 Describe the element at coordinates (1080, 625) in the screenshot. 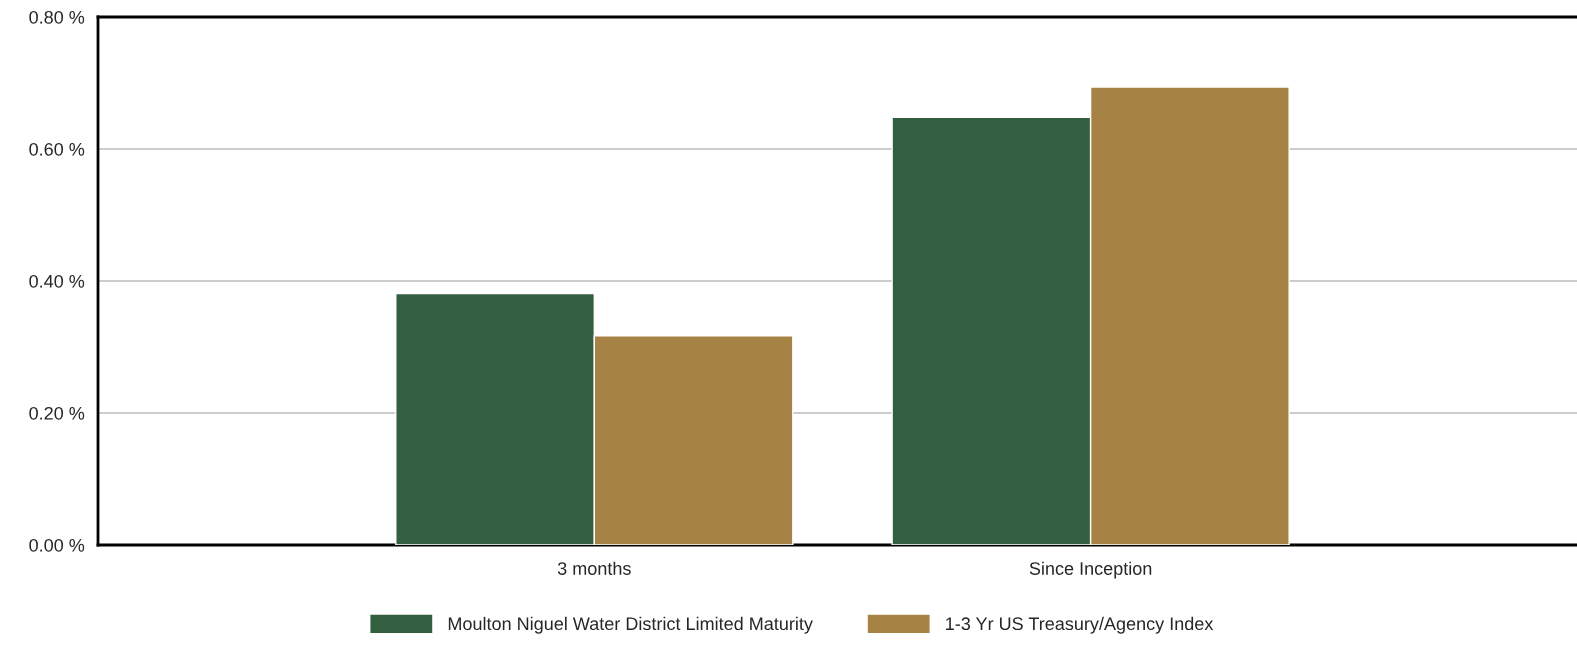

I see `legend-label: 1-3 Yr US Treasury/Agency Index` at that location.